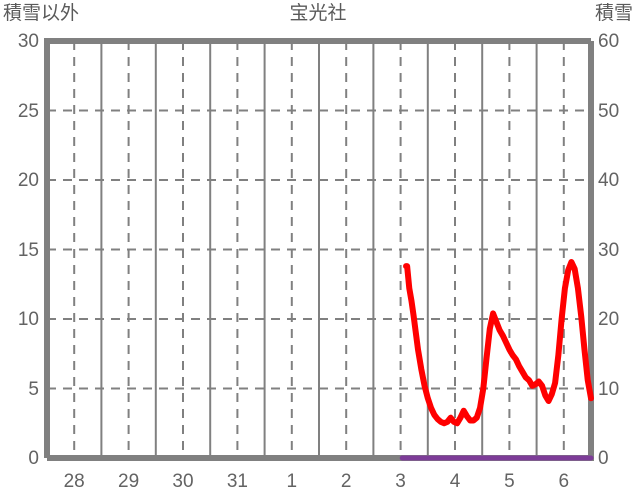  I want to click on xtick-2-5: 2, so click(346, 481).